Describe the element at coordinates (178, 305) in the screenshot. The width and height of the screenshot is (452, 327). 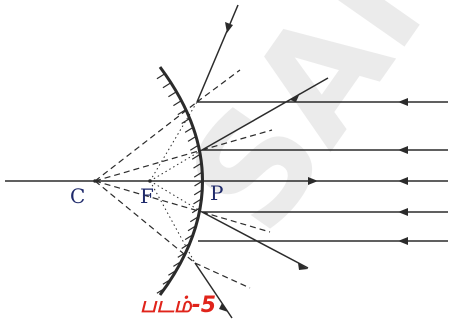
I see `figure-caption: படம்-5` at that location.